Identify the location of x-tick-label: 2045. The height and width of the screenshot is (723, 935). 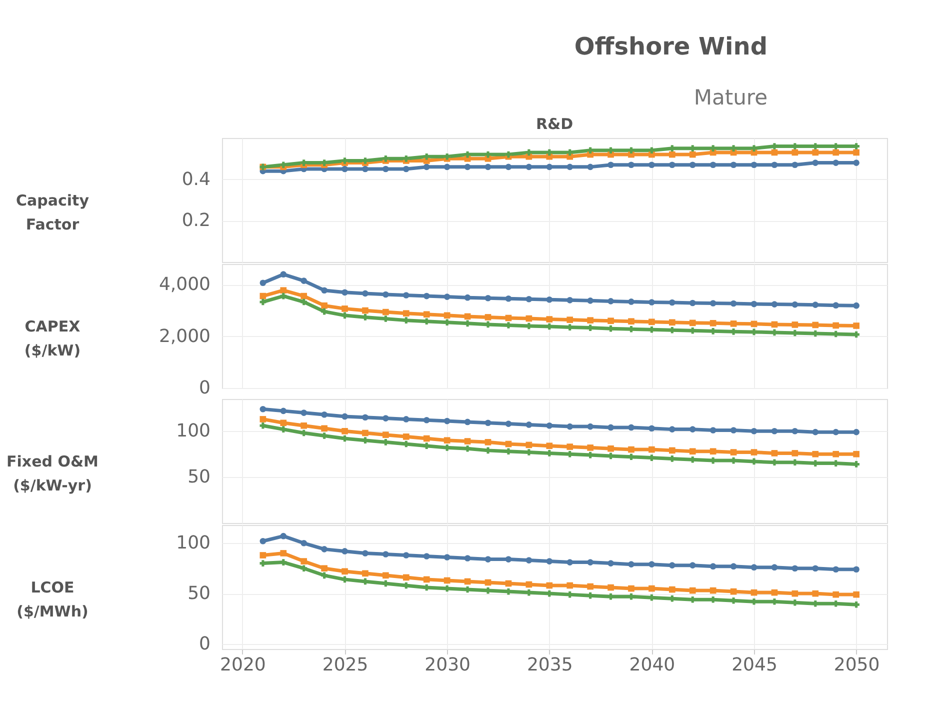
(755, 665).